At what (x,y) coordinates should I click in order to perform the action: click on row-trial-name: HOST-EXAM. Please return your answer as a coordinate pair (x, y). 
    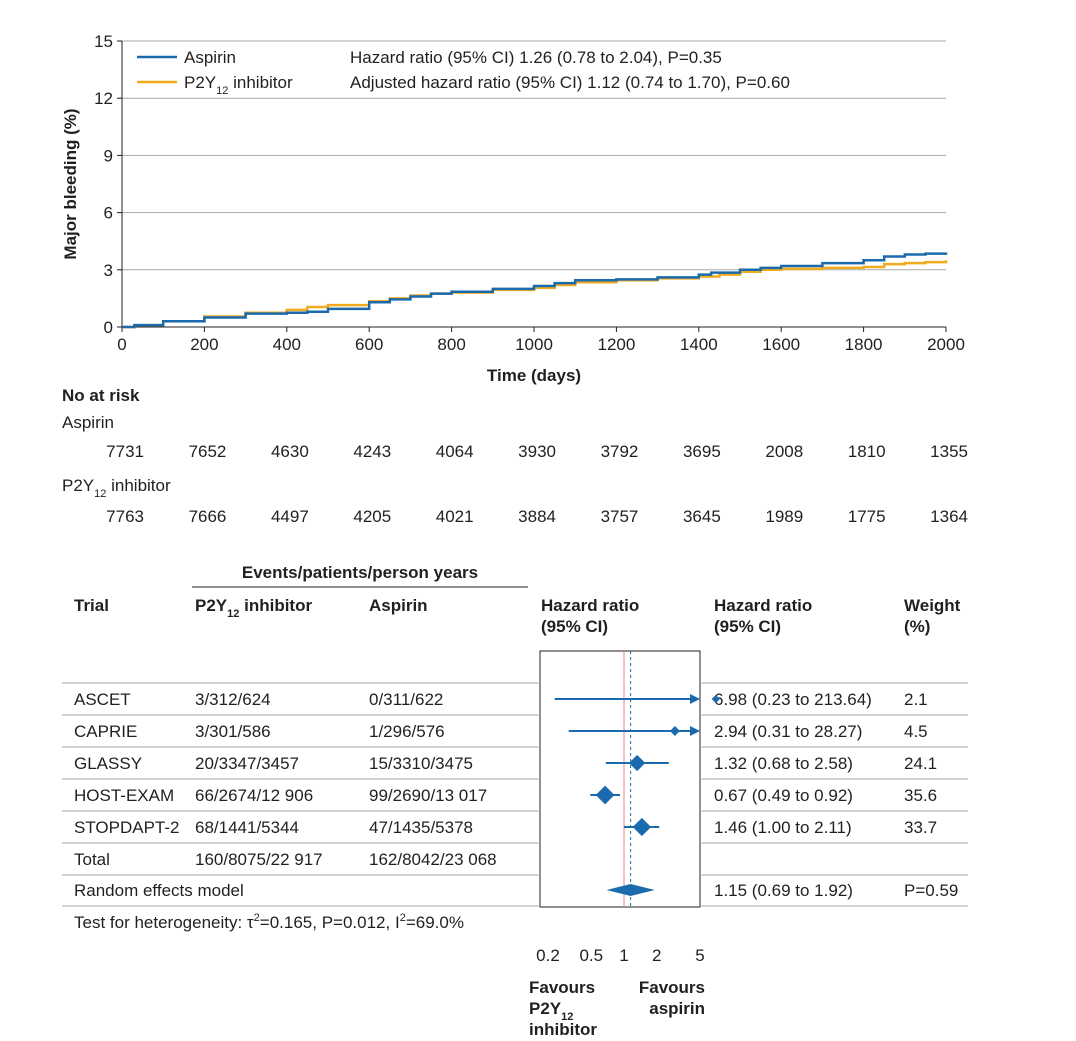
    Looking at the image, I should click on (124, 795).